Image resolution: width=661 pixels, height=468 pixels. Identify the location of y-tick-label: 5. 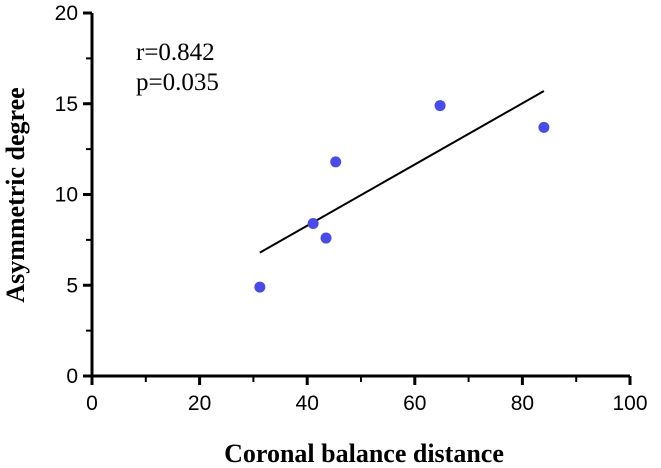
(72, 285).